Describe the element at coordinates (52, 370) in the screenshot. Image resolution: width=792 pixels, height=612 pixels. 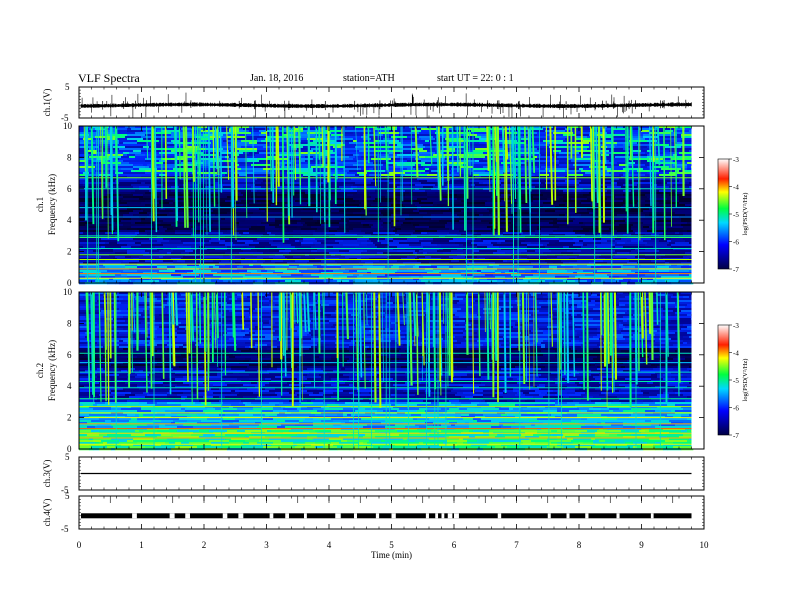
I see `y-axis-label-2: Frequency (kHz)` at that location.